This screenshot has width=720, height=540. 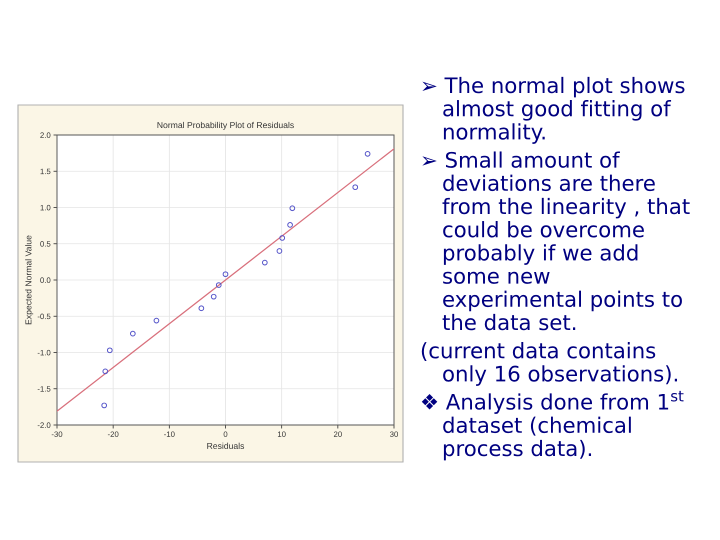 I want to click on y-axis-title: Expected Normal Value, so click(x=29, y=279).